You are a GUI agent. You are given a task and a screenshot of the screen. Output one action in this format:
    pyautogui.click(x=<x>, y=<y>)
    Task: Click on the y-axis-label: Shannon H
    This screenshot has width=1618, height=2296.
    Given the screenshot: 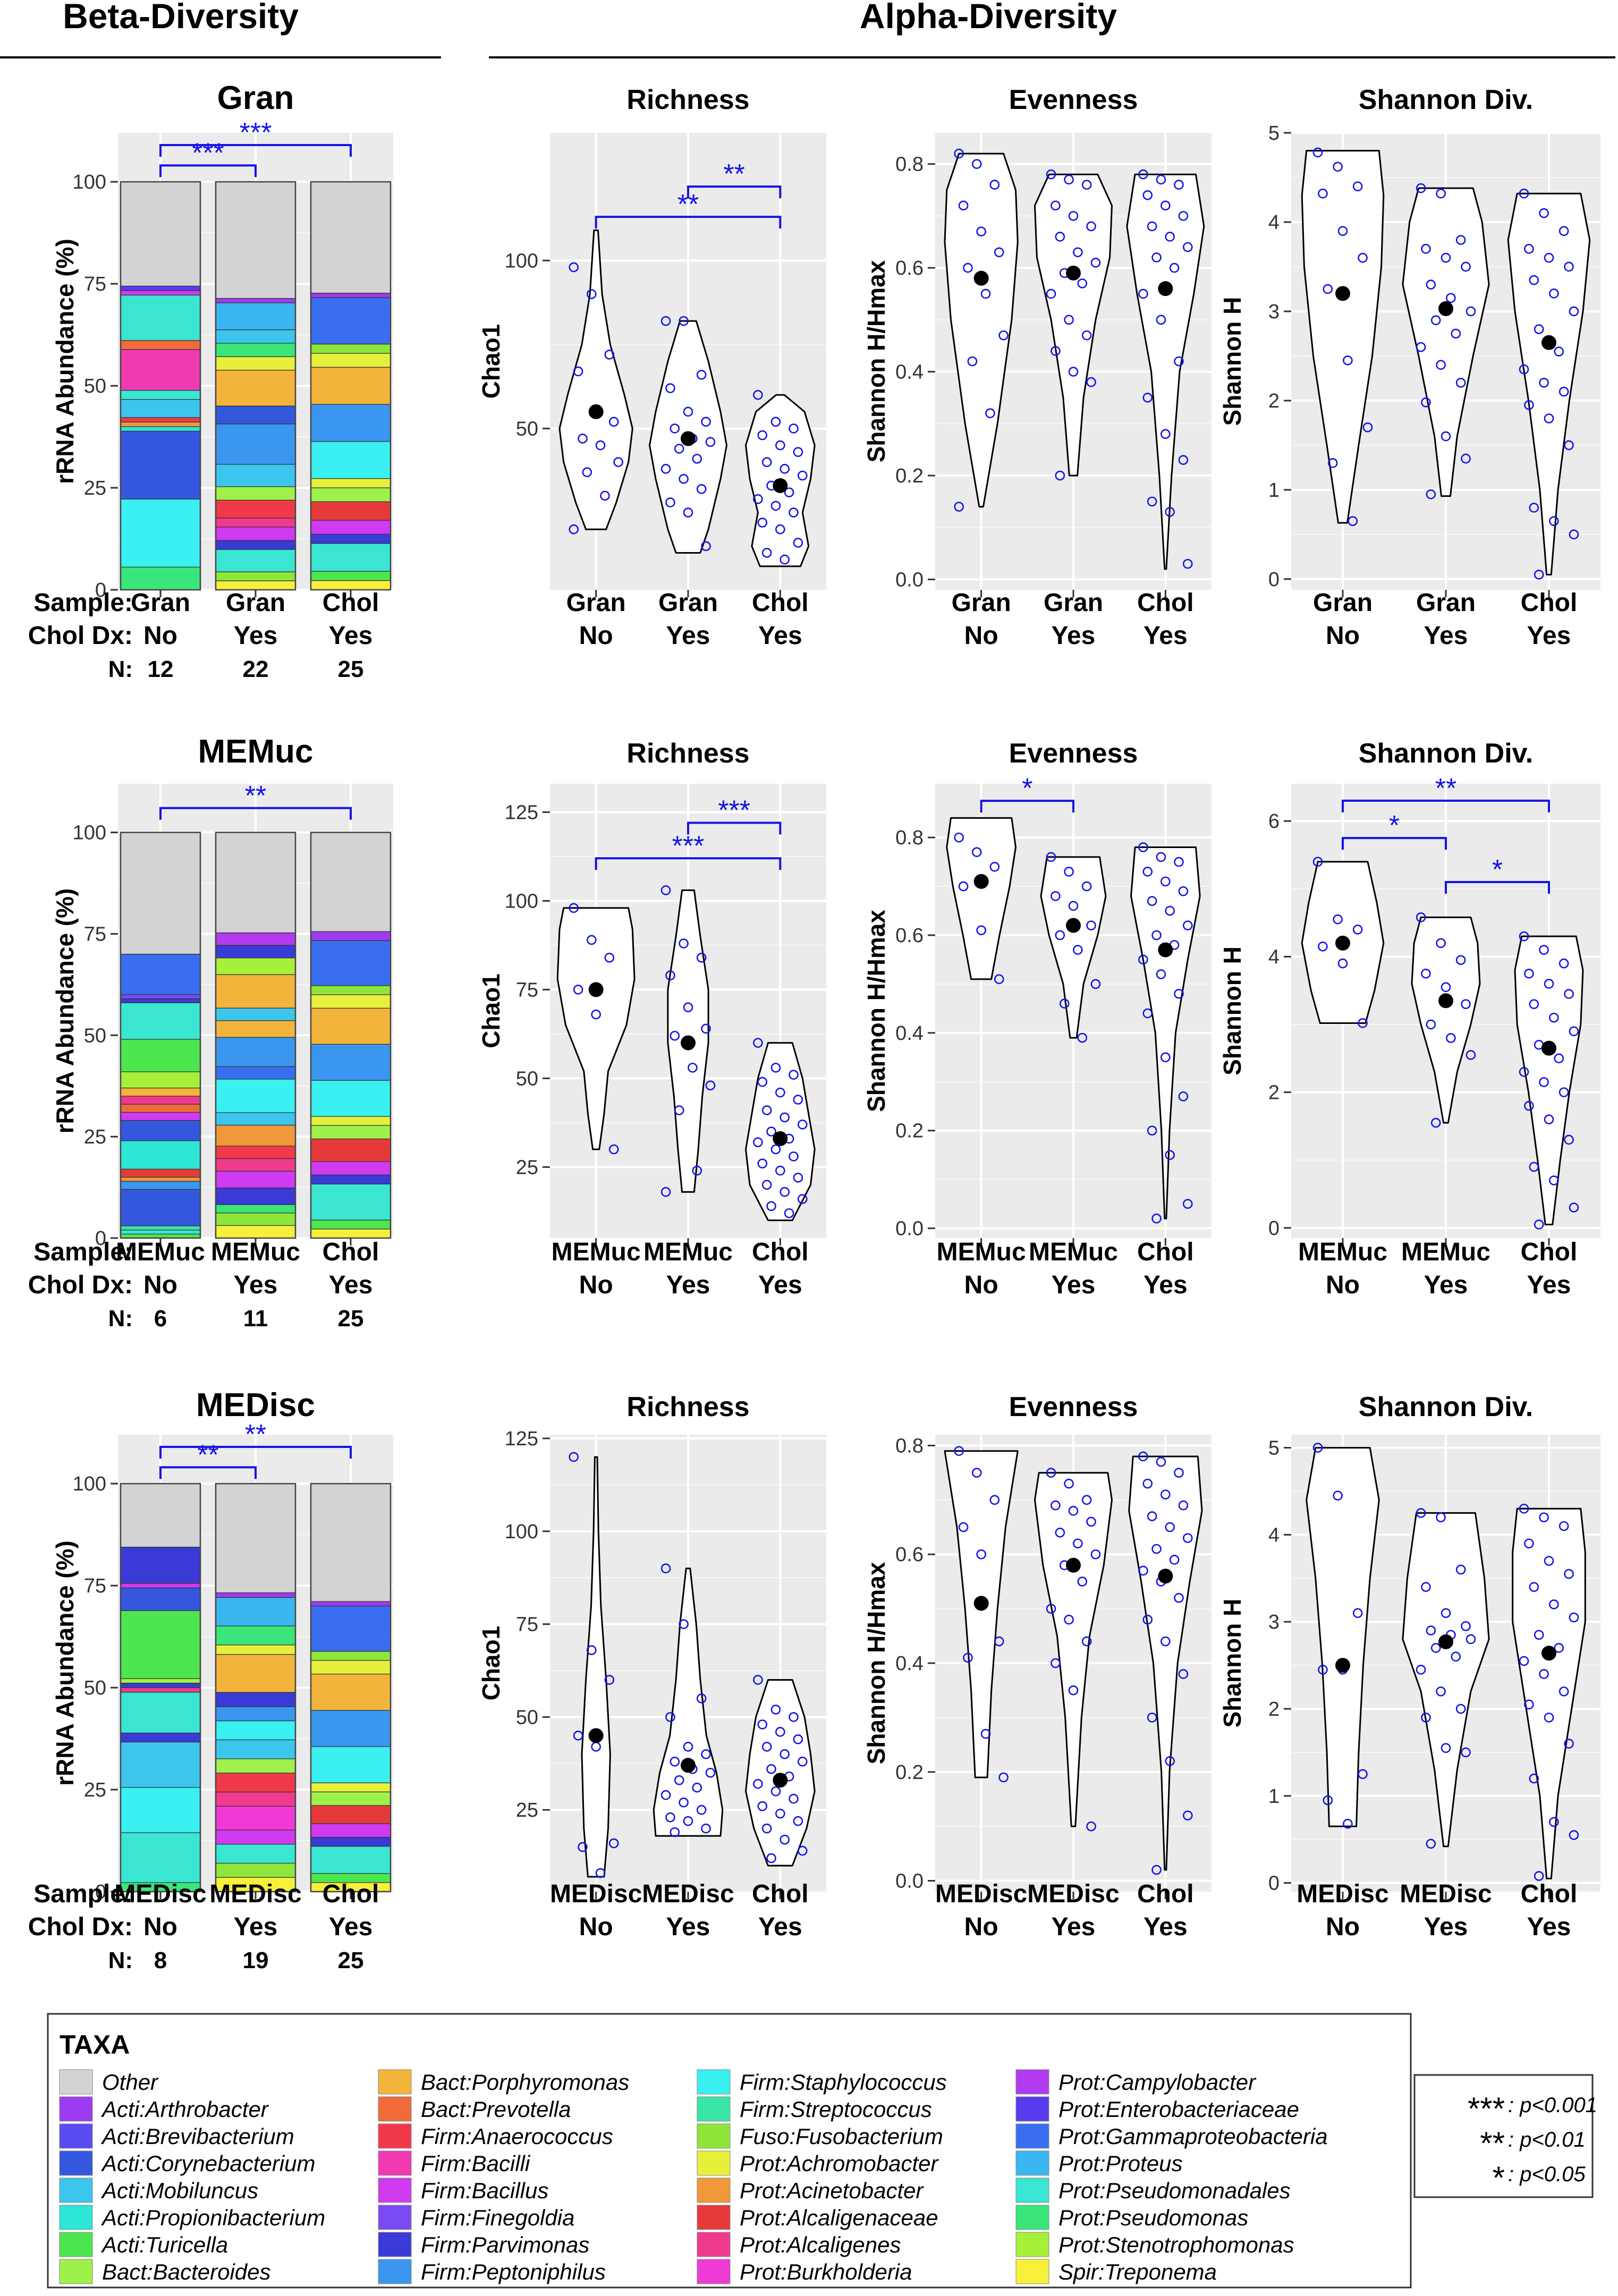 What is the action you would take?
    pyautogui.click(x=1232, y=361)
    